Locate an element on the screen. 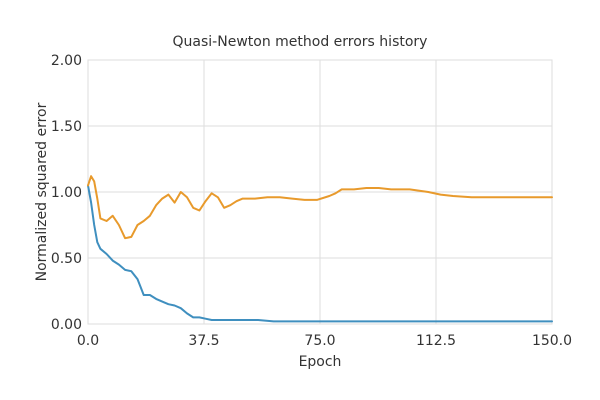 This screenshot has width=600, height=400. y-tick-label: 2.00 is located at coordinates (66, 61).